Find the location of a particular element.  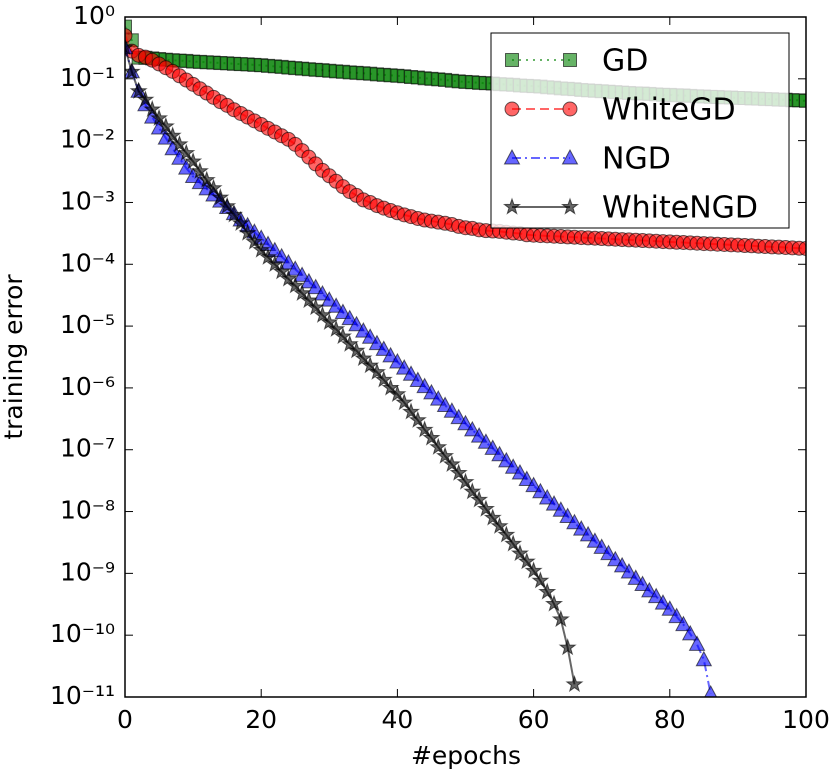

marker-square is located at coordinates (570, 60).